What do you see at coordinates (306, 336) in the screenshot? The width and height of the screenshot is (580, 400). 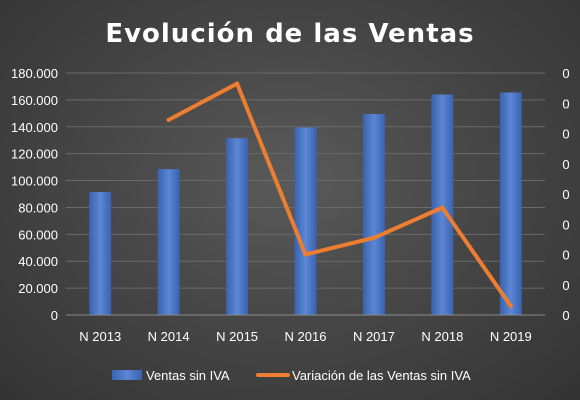 I see `x-tick-label: N 2016` at bounding box center [306, 336].